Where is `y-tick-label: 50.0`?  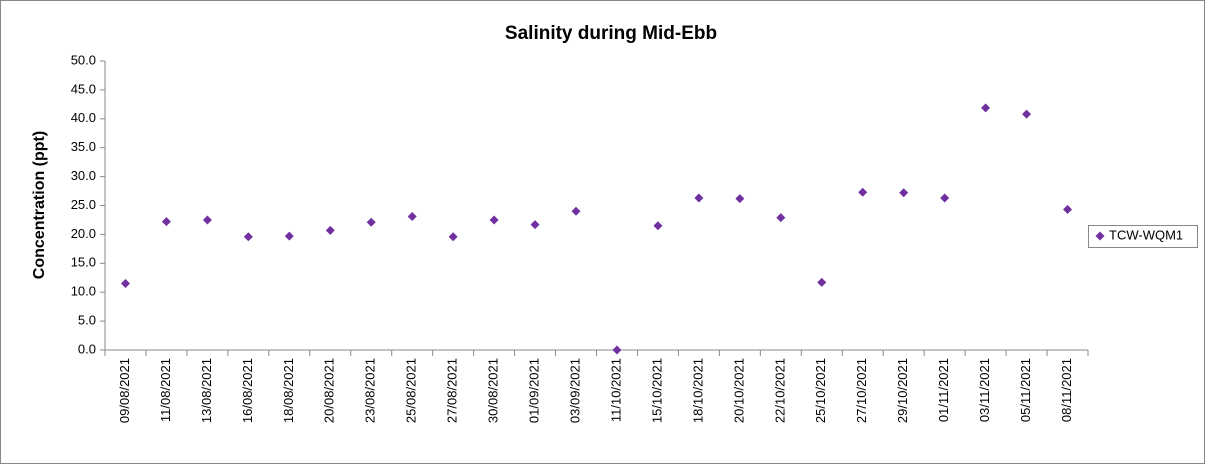
y-tick-label: 50.0 is located at coordinates (83, 59).